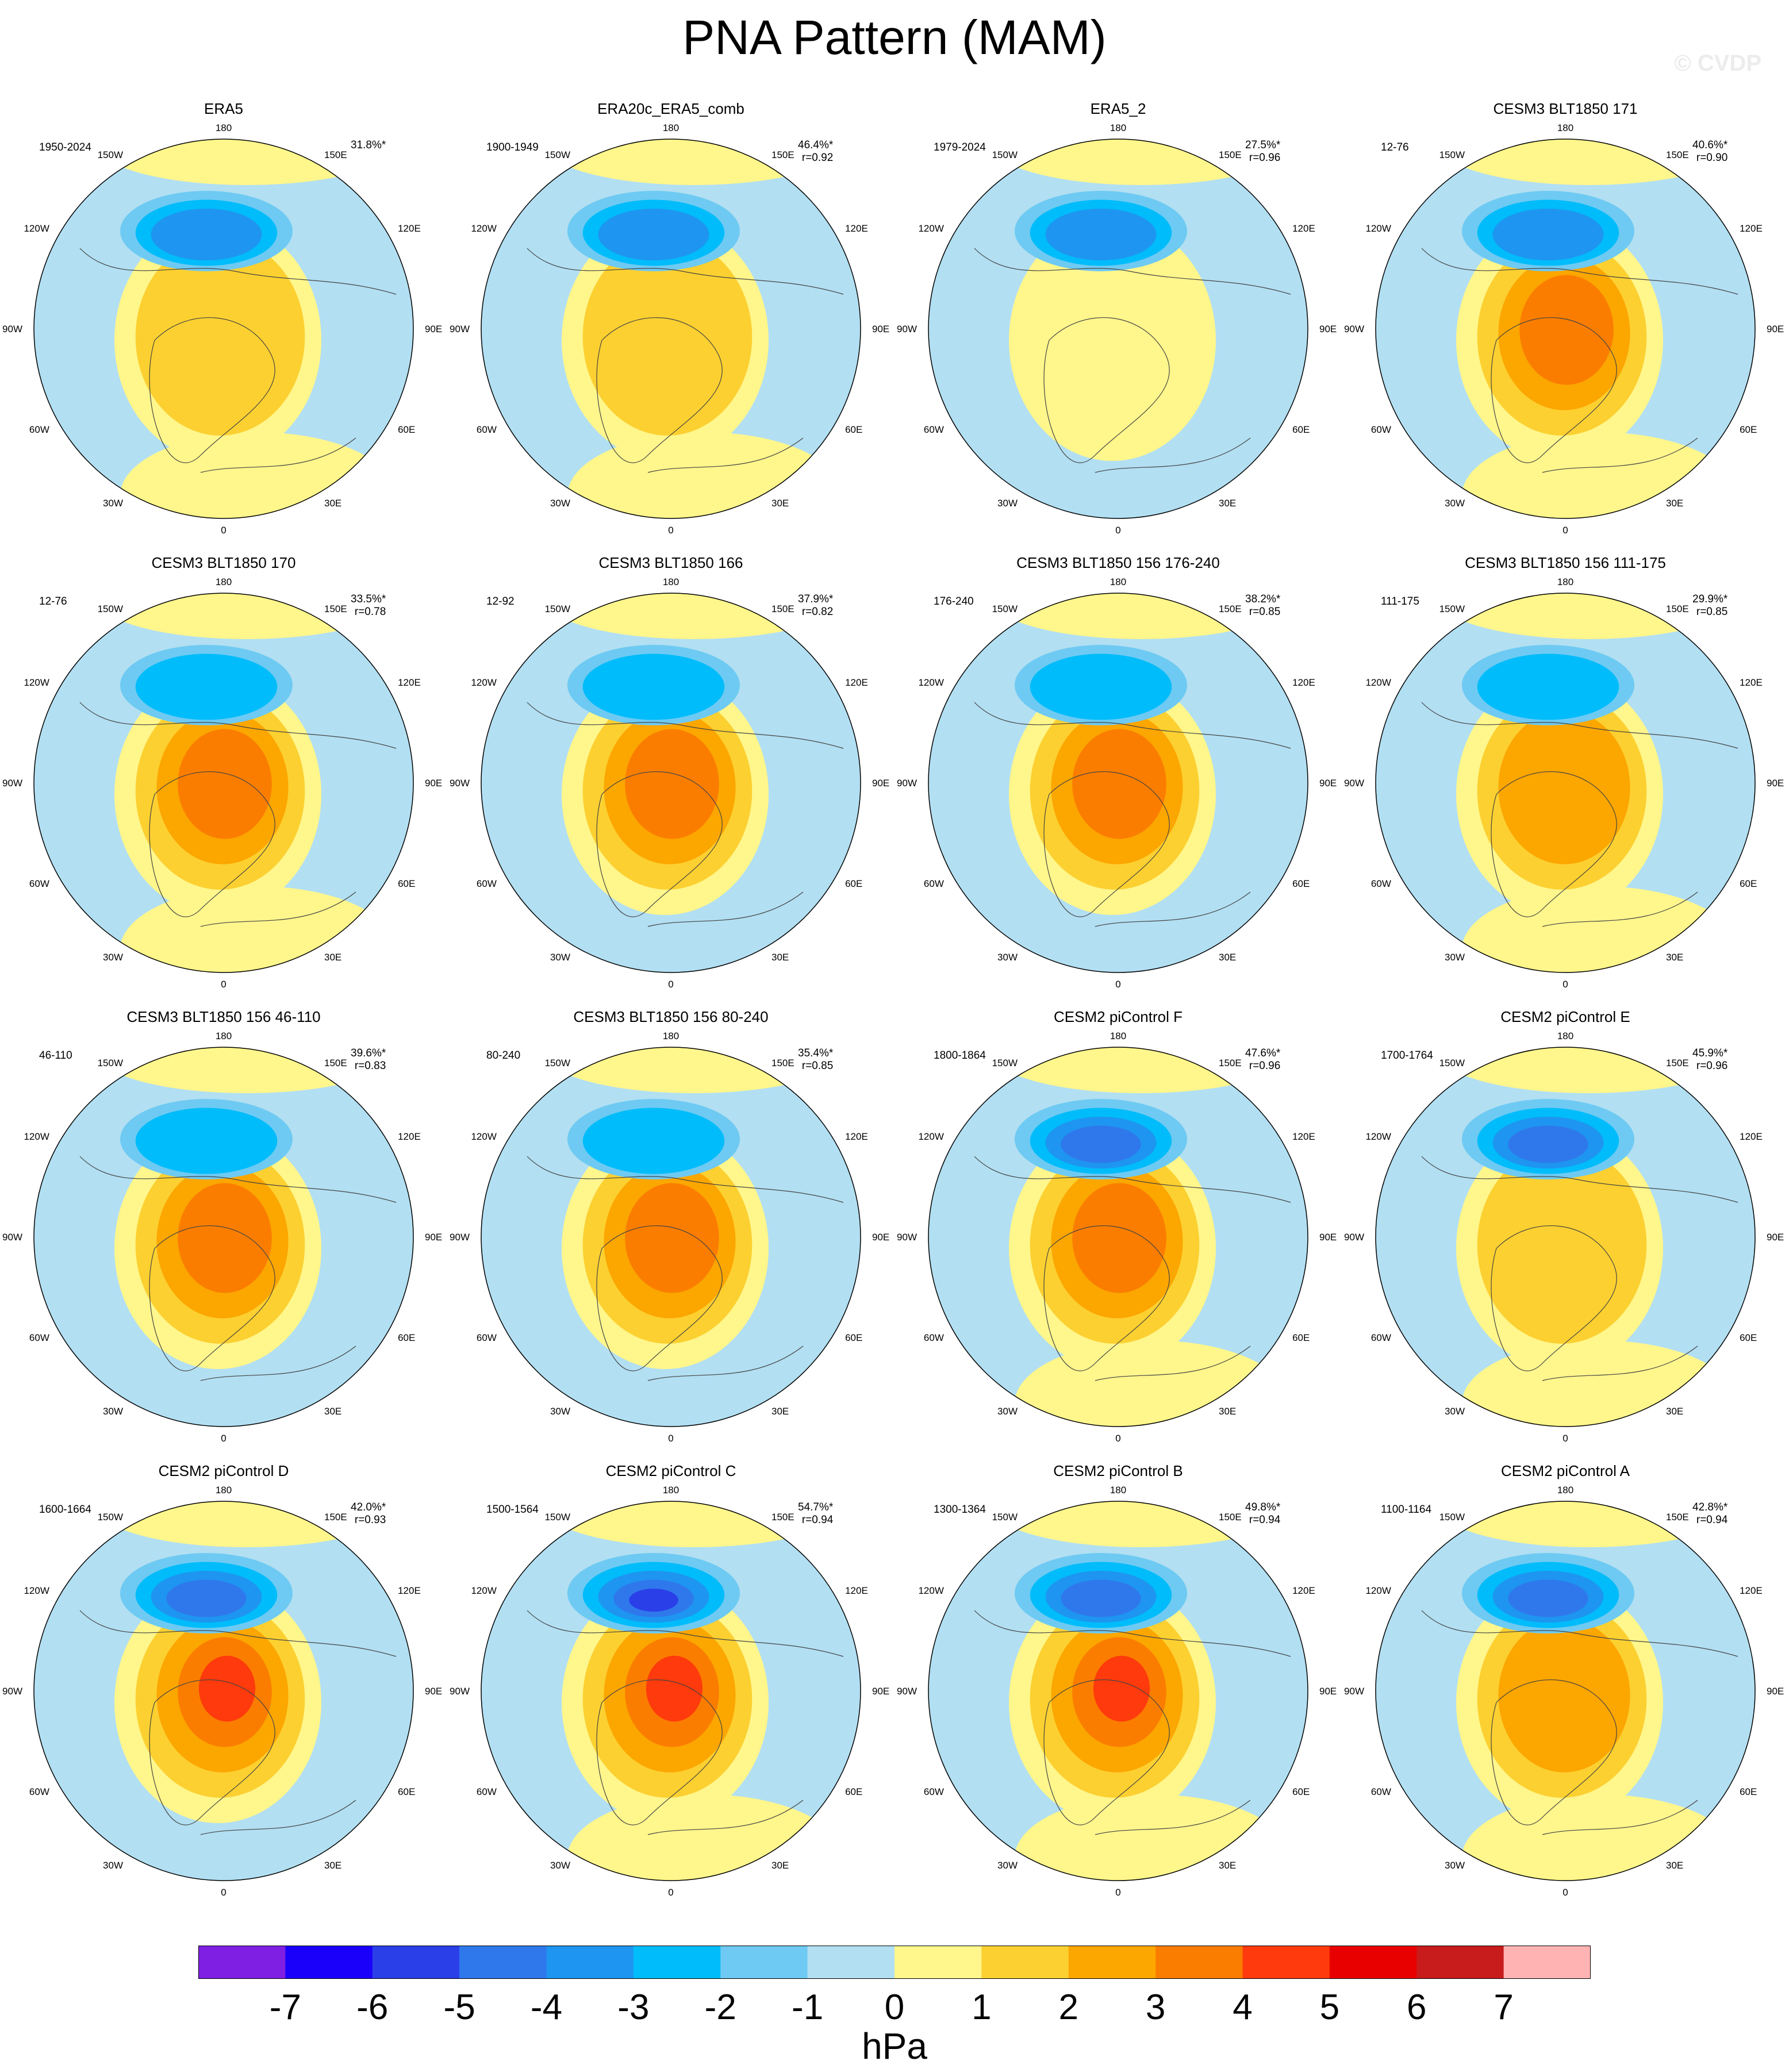  What do you see at coordinates (1262, 605) in the screenshot?
I see `panel-stats: 38.2%* r=0.85` at bounding box center [1262, 605].